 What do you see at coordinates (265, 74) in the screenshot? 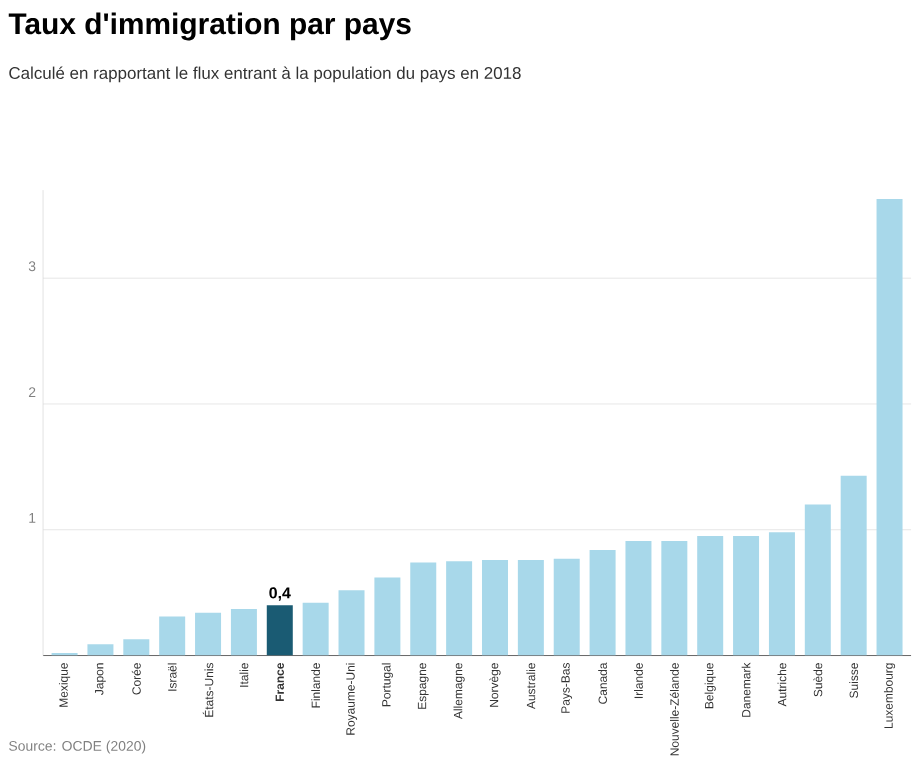
I see `chart-subtitle: Calculé en rapportant le flux entrant à la population du pays en 2018` at bounding box center [265, 74].